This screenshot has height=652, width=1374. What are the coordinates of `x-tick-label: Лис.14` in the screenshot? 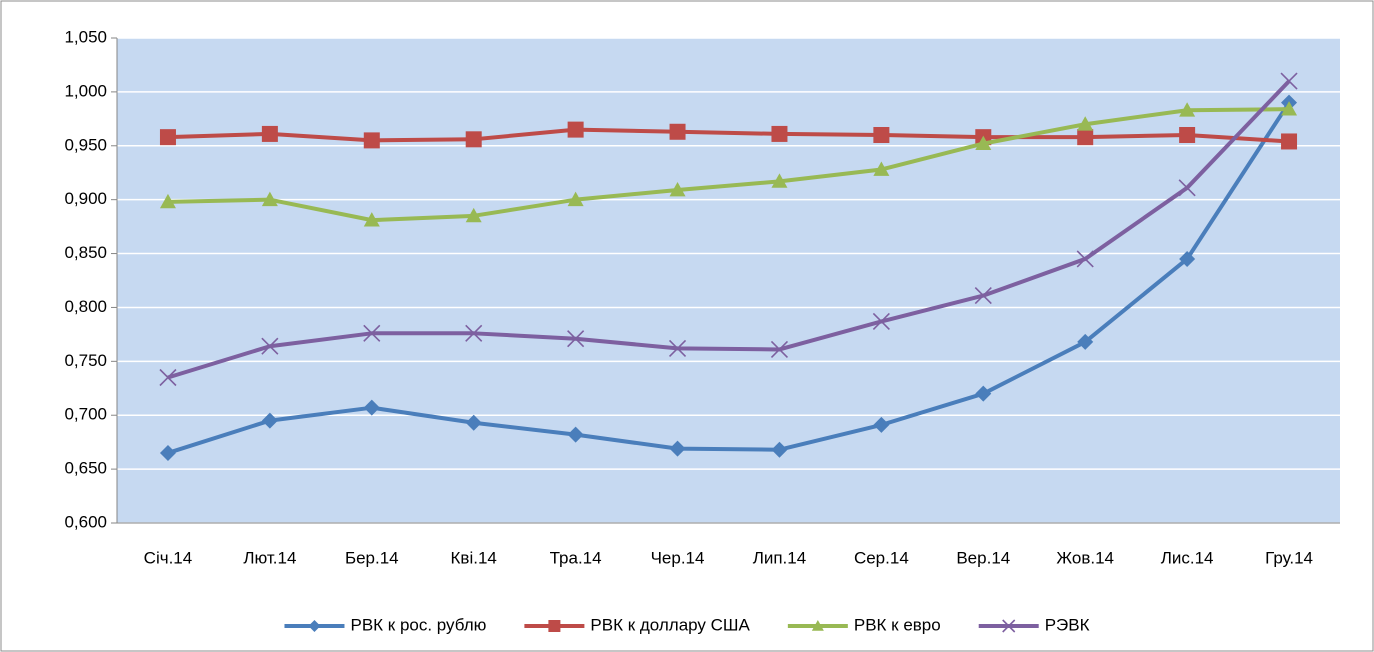 It's located at (1187, 557).